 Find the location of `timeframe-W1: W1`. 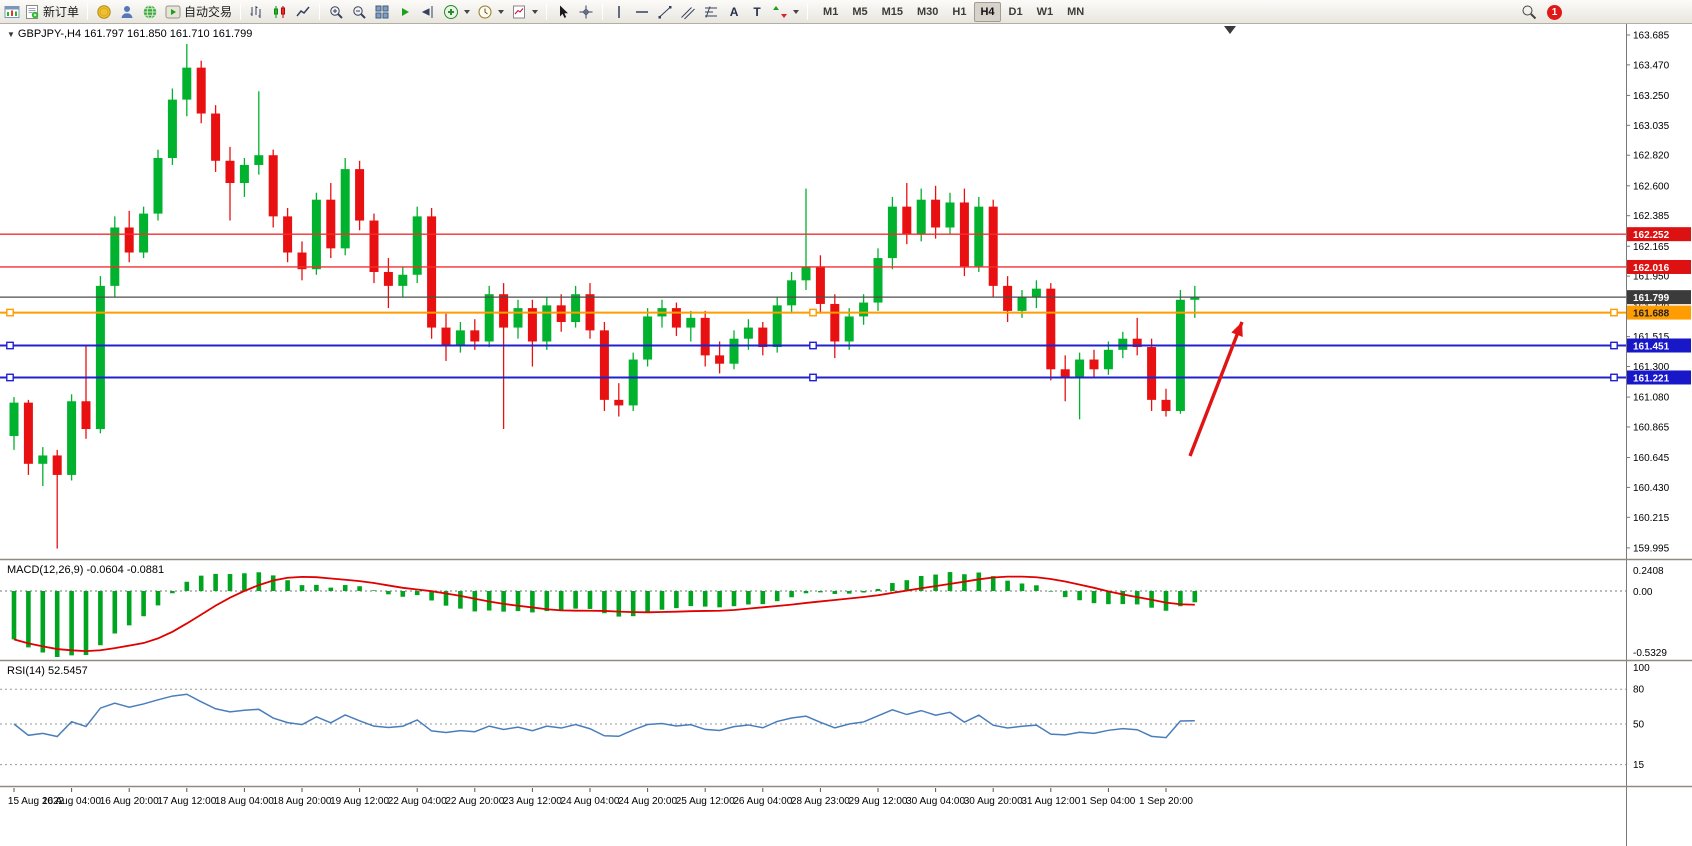

timeframe-W1: W1 is located at coordinates (1045, 11).